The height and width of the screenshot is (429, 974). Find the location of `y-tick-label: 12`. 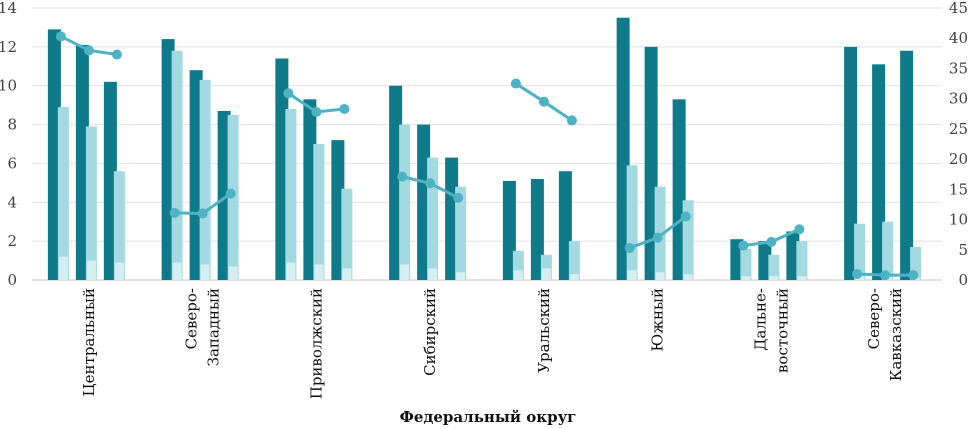

y-tick-label: 12 is located at coordinates (8, 47).